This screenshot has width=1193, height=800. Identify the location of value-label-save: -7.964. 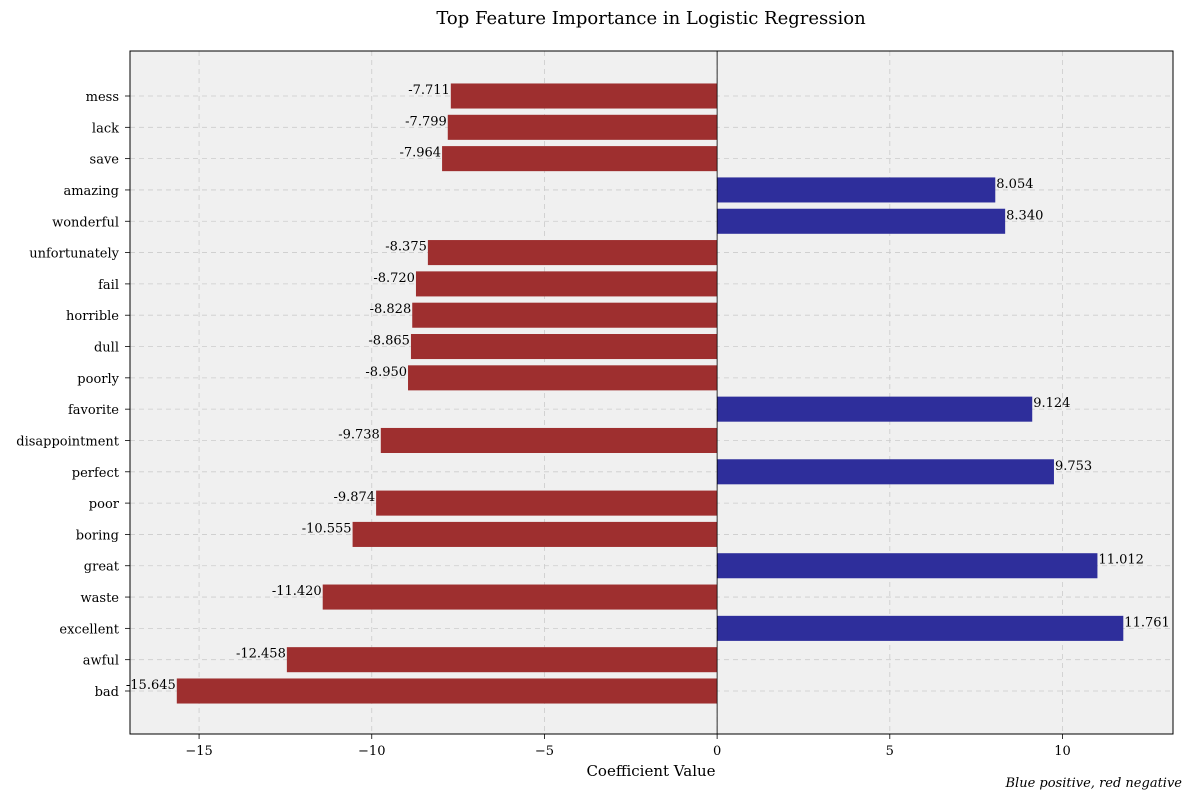
(420, 153).